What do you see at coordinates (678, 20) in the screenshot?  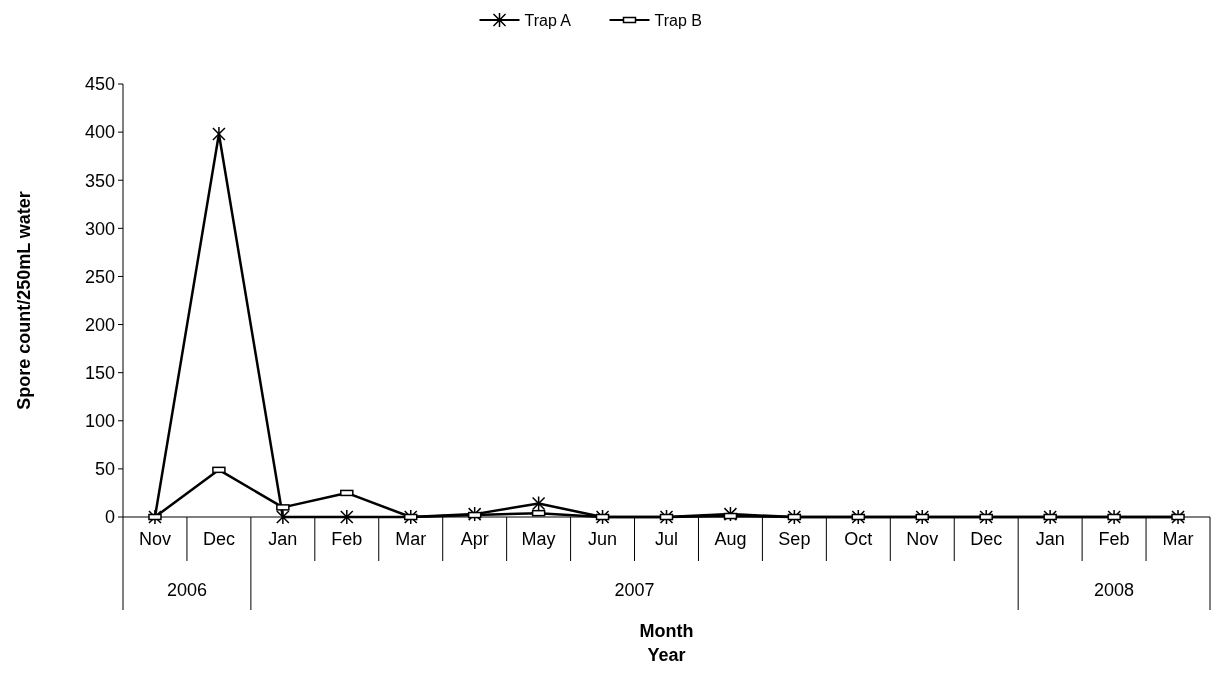 I see `legend-label: Trap B` at bounding box center [678, 20].